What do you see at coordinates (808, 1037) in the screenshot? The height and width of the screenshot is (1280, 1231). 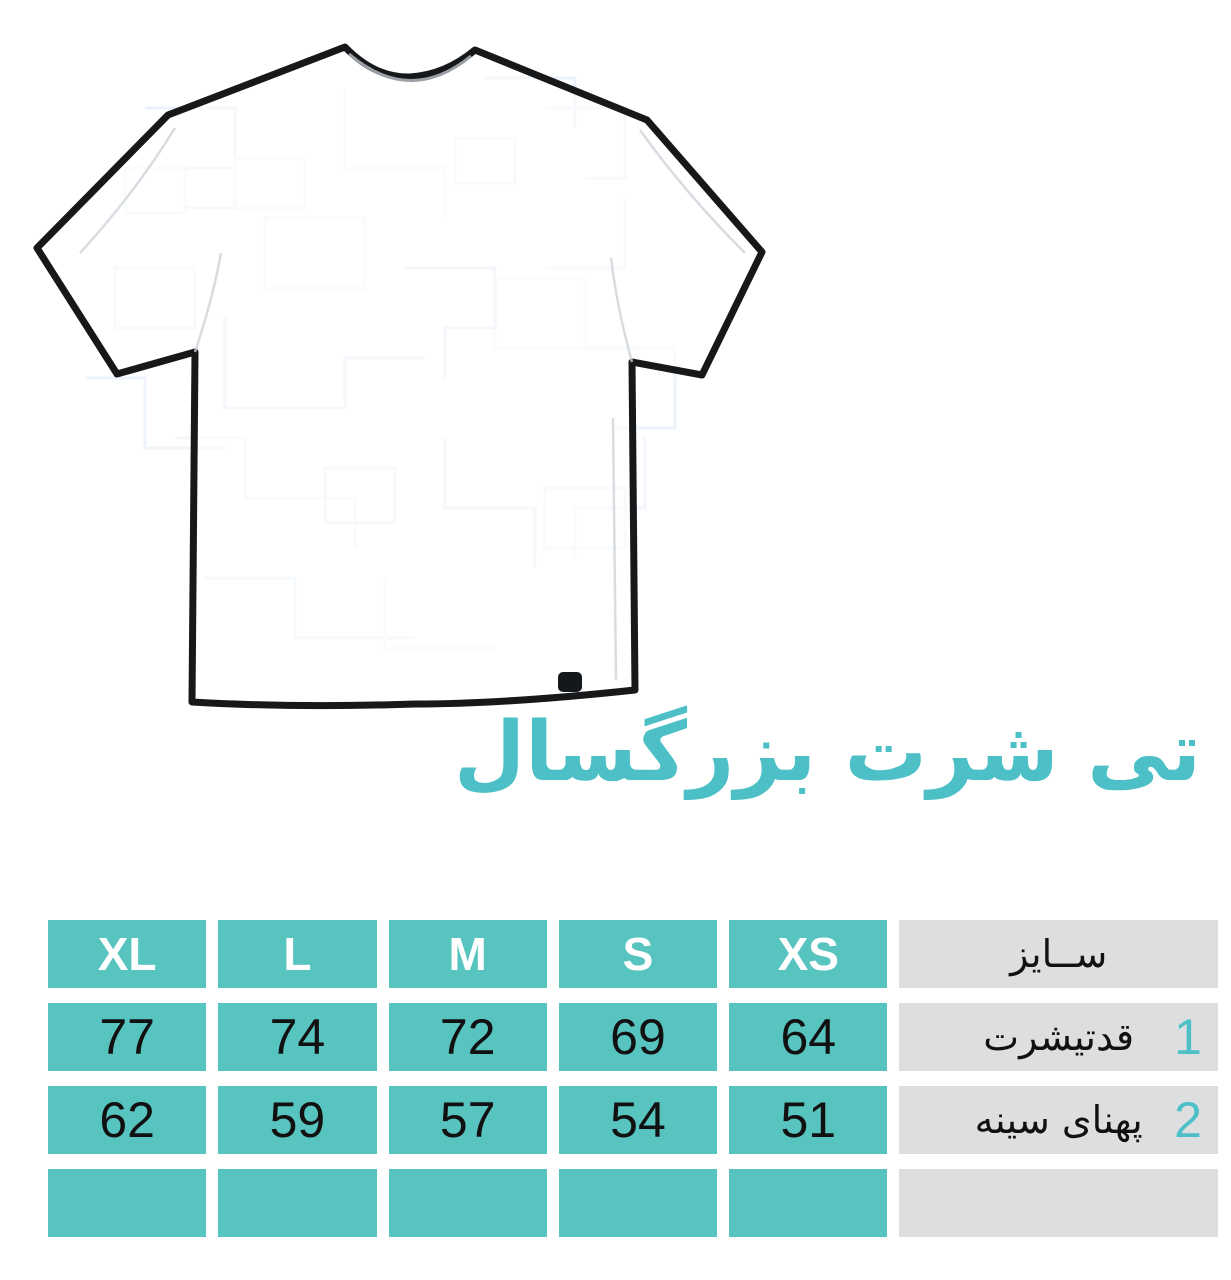 I see `length-xs: 64` at bounding box center [808, 1037].